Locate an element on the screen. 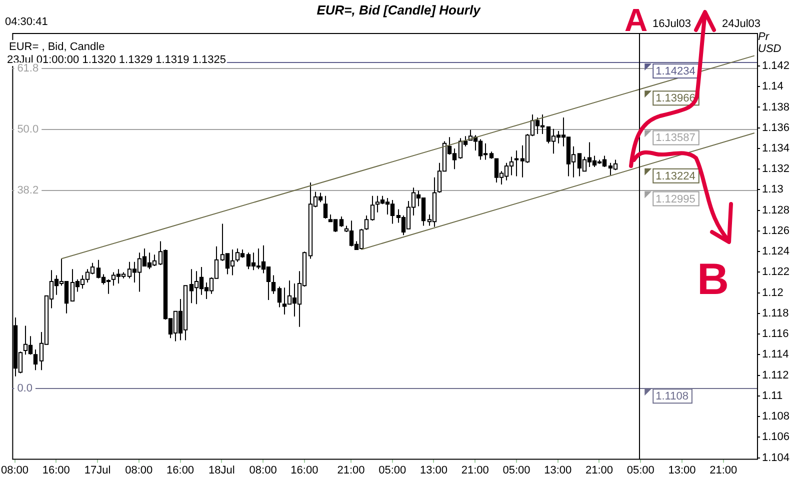 This screenshot has height=478, width=797. text: 04:30:41 is located at coordinates (26, 22).